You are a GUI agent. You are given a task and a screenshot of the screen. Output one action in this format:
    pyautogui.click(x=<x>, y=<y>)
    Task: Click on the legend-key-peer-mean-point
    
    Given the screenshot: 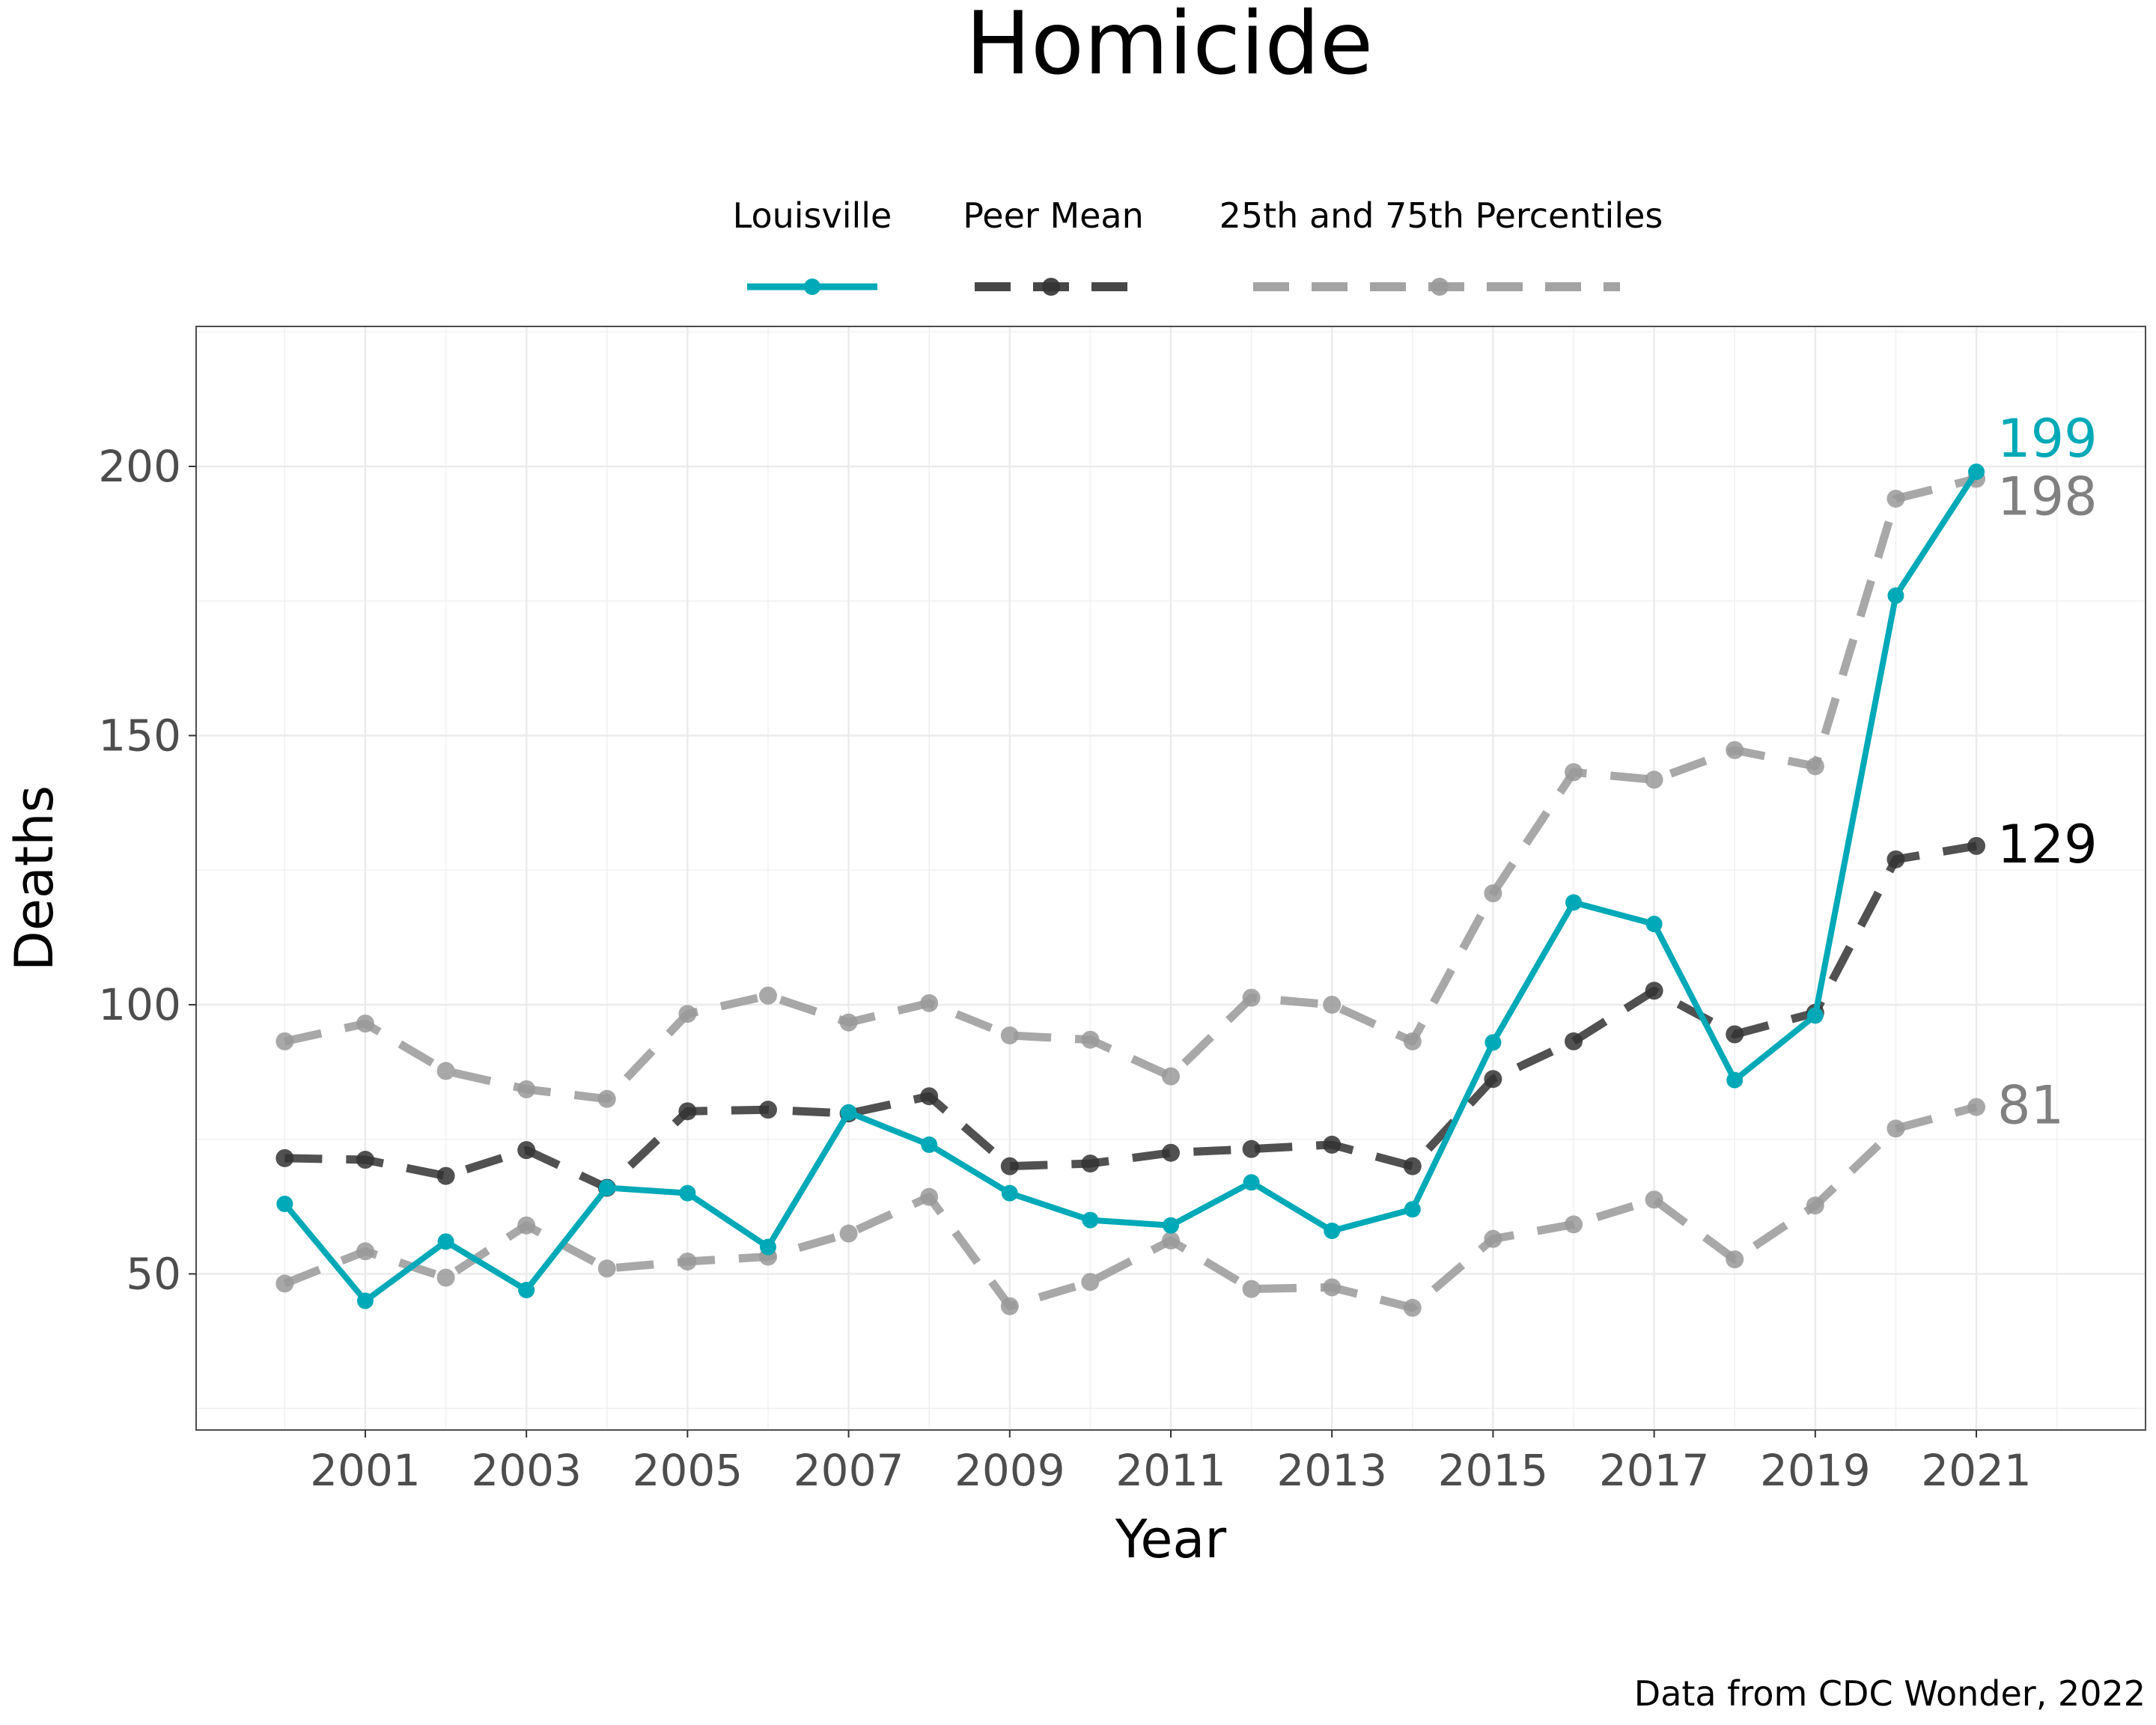 What is the action you would take?
    pyautogui.click(x=1051, y=287)
    